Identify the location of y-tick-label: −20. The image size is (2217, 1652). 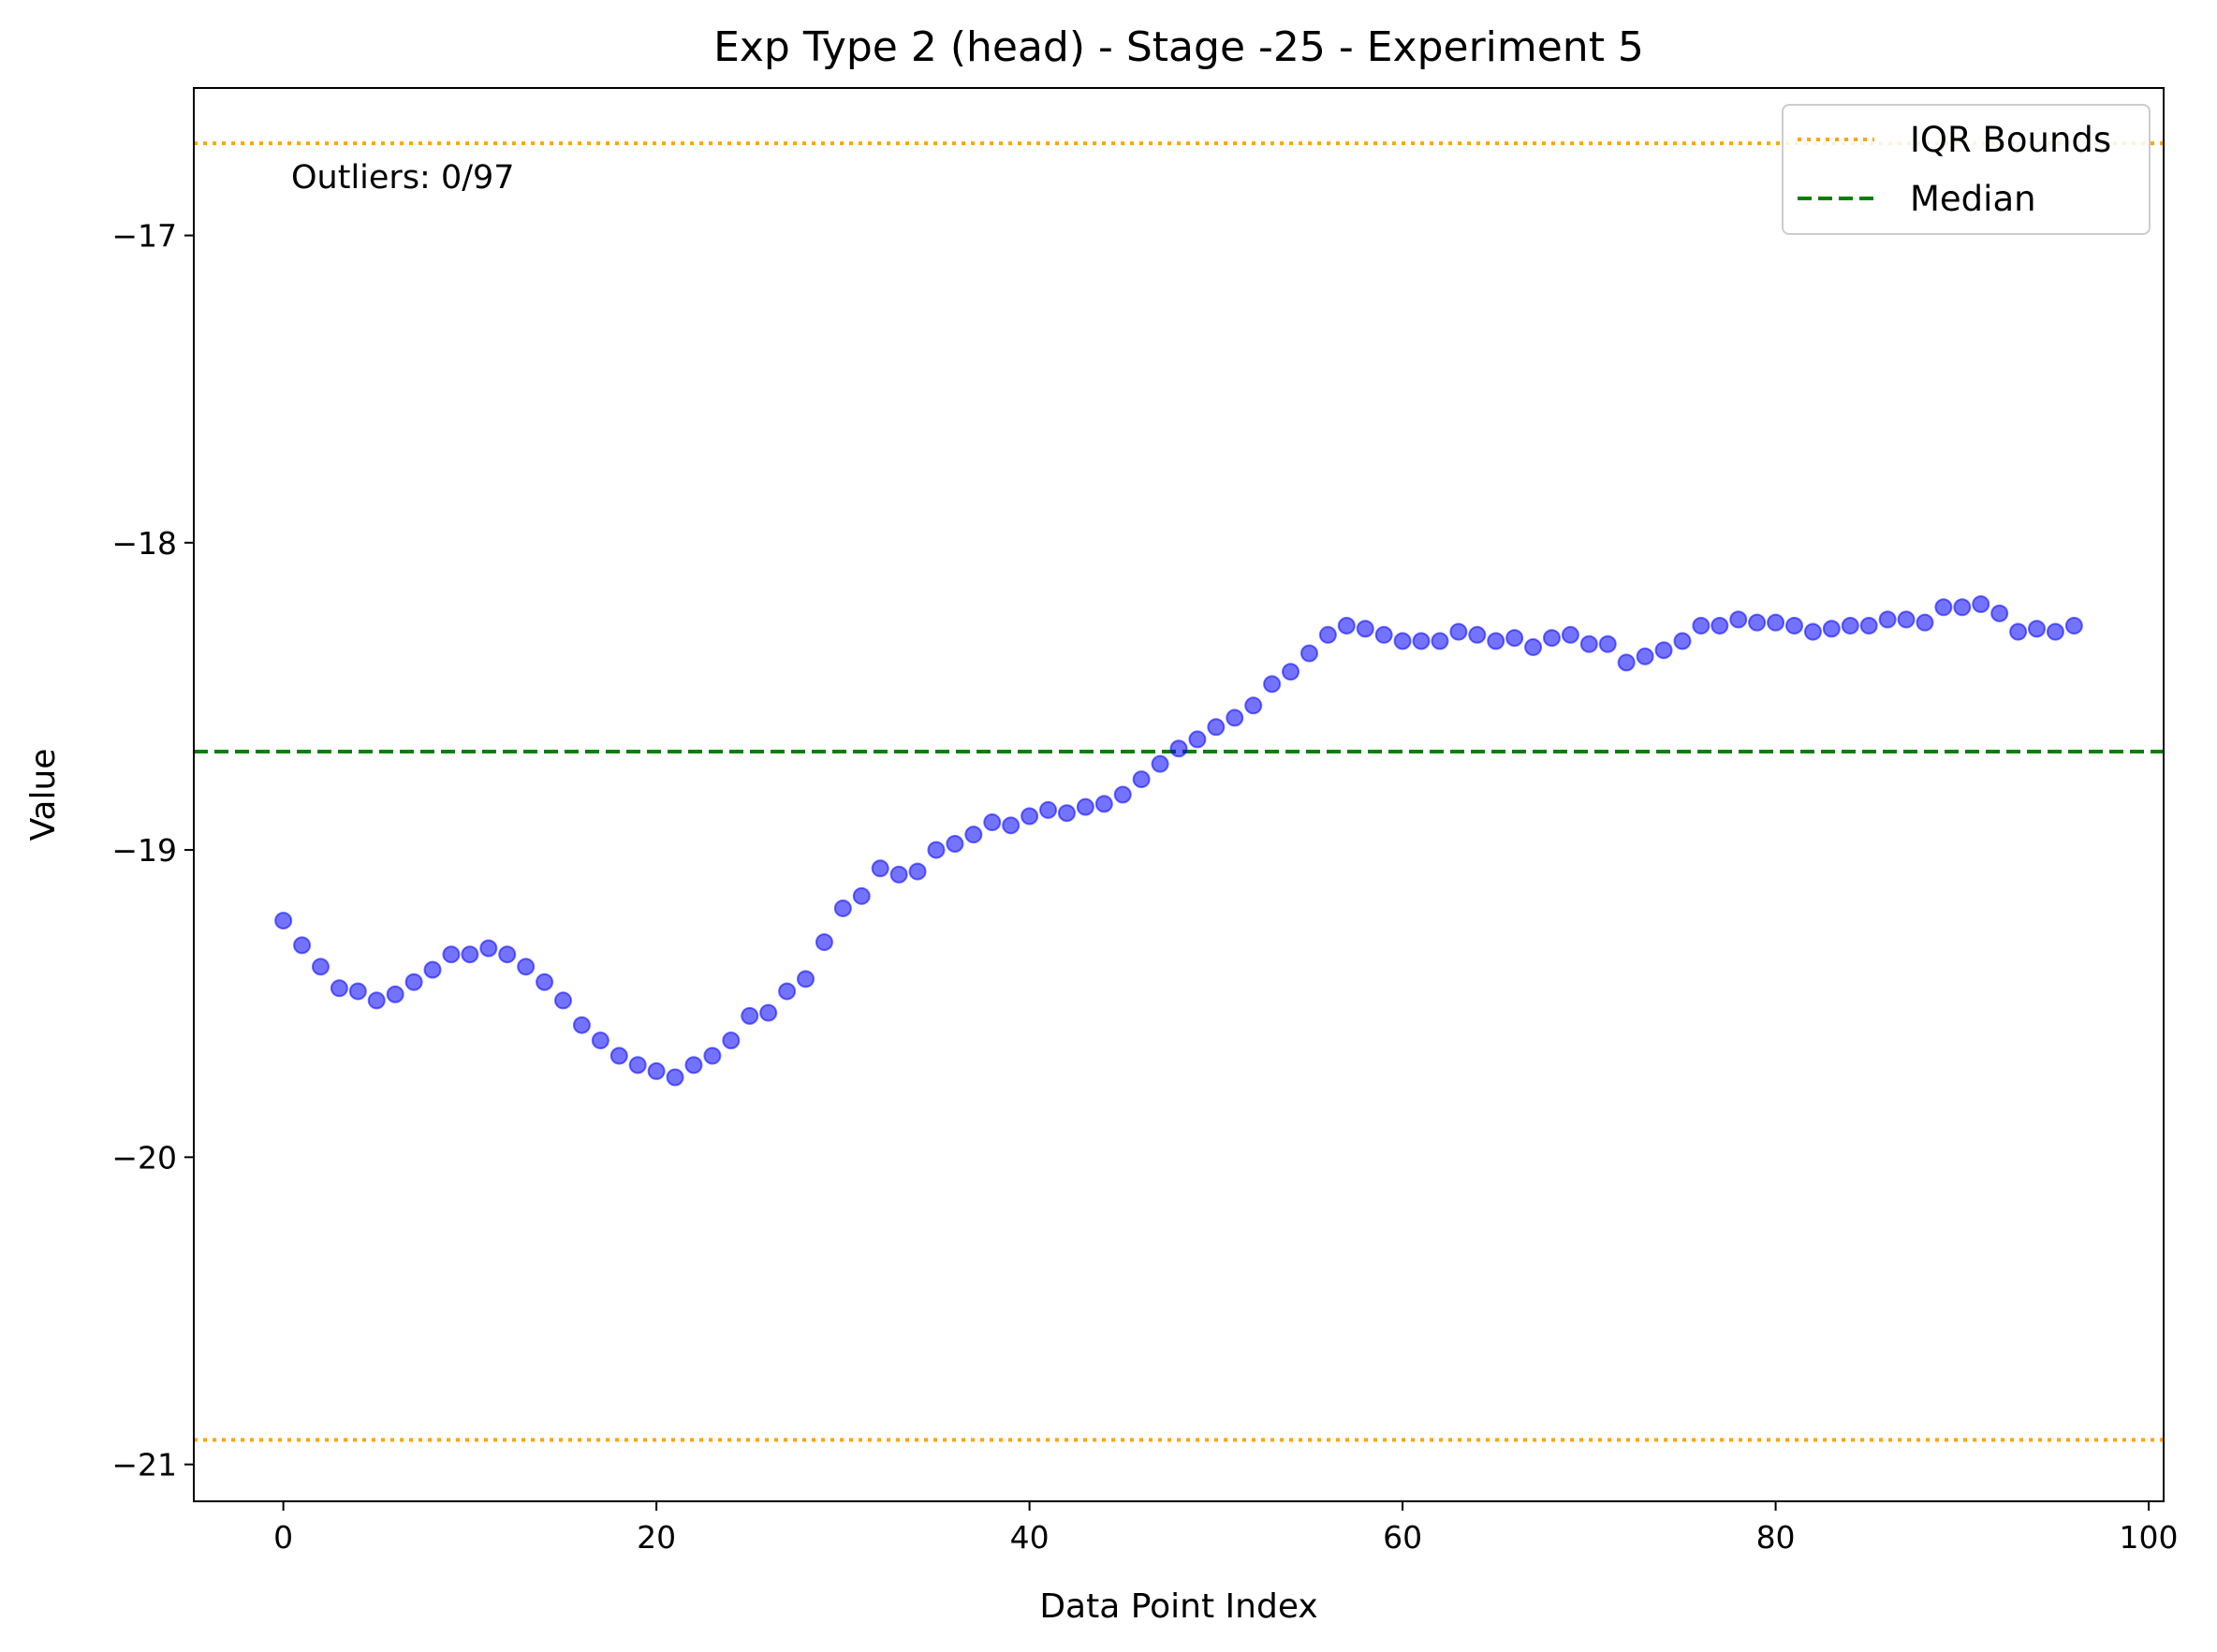
(144, 1158).